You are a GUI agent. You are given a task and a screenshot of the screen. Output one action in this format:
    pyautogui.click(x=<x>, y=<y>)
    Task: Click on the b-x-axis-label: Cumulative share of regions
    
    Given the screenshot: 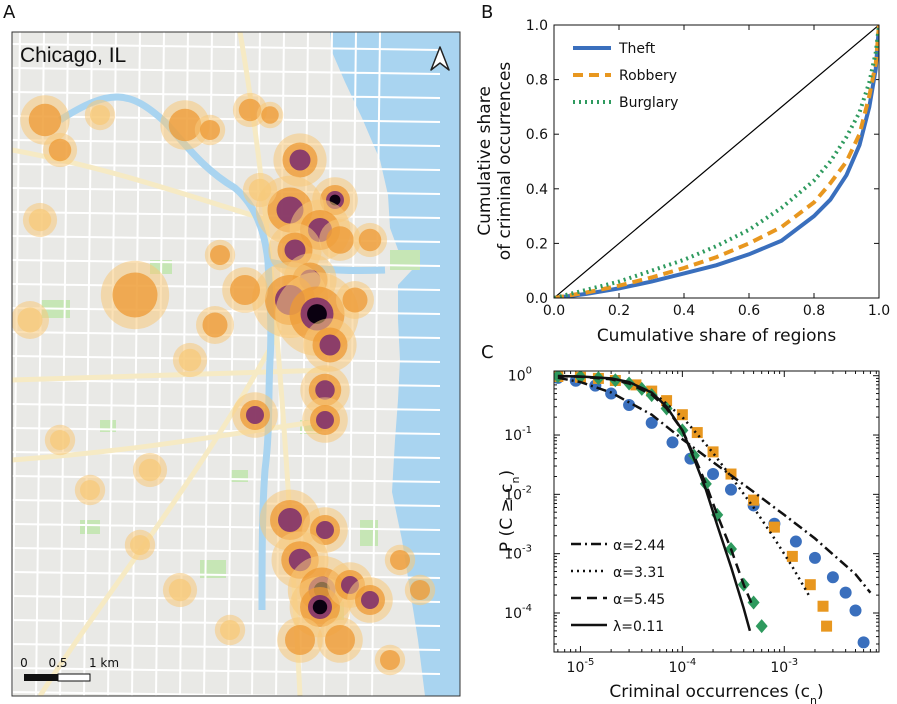 What is the action you would take?
    pyautogui.click(x=717, y=336)
    